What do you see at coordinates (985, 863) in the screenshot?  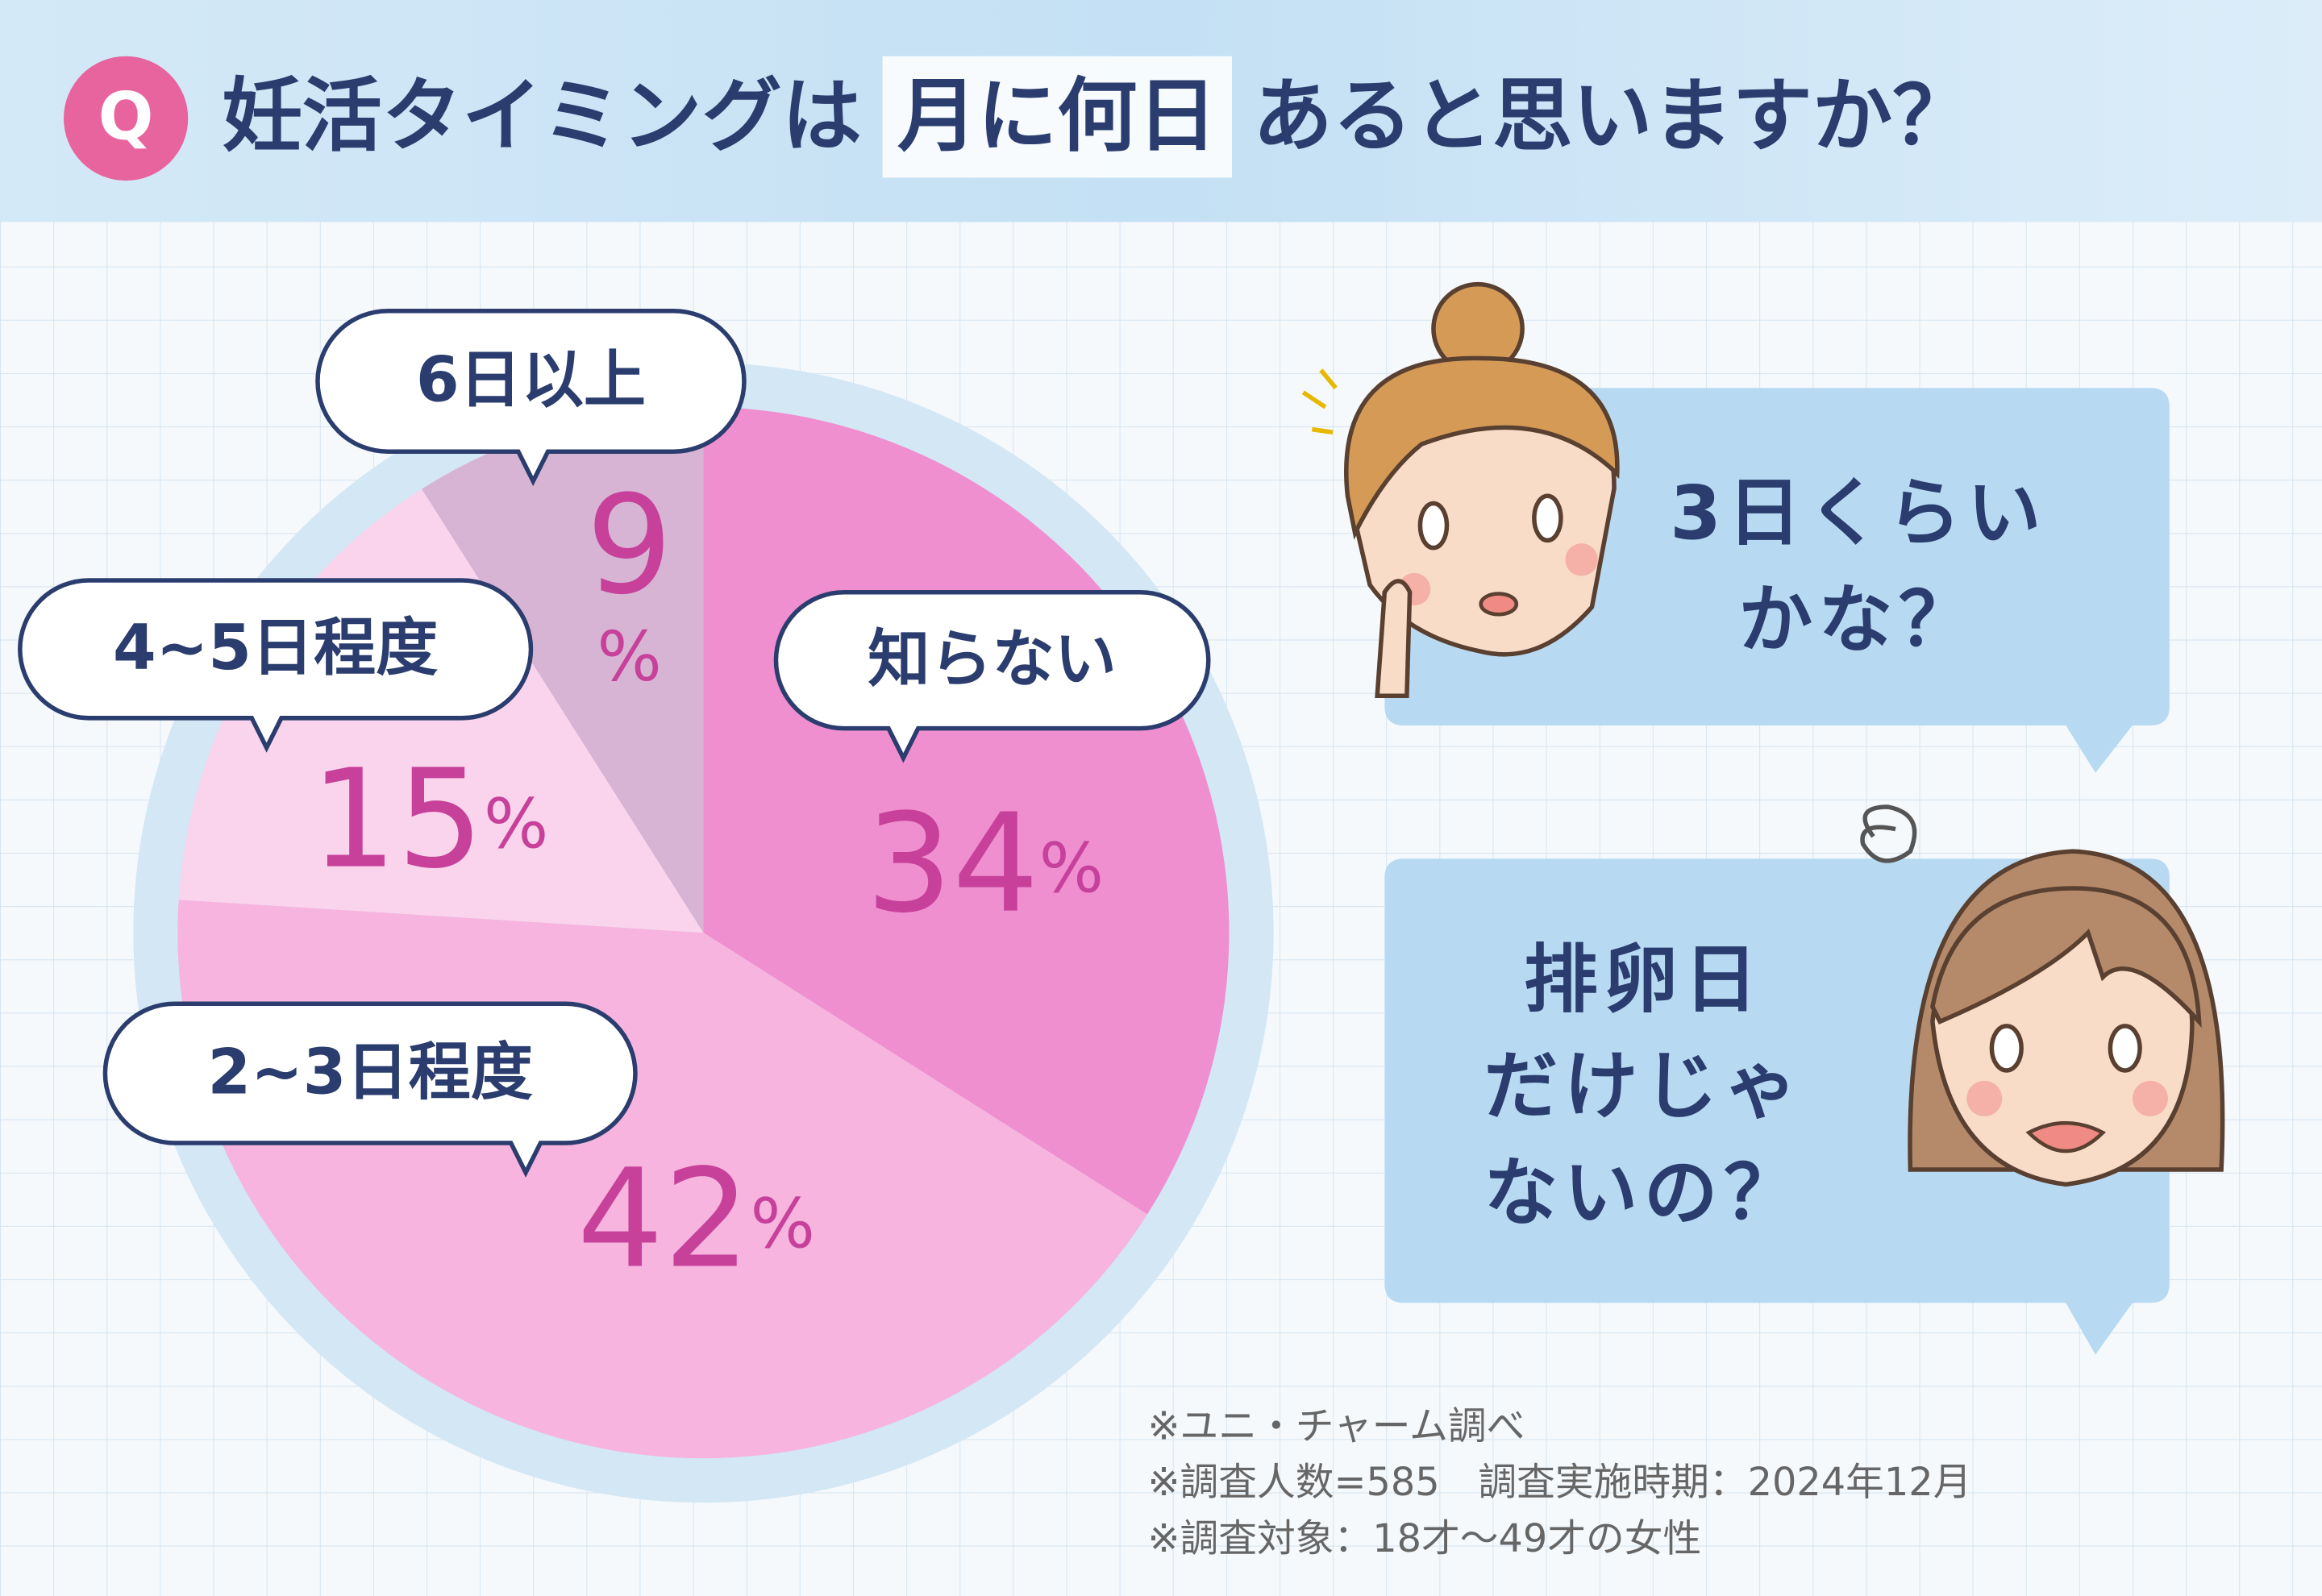 I see `value-label: 34%` at bounding box center [985, 863].